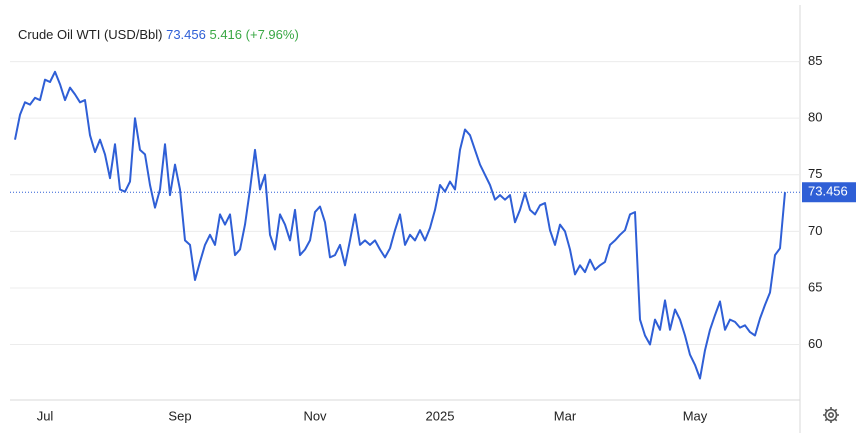 The width and height of the screenshot is (856, 438). Describe the element at coordinates (315, 415) in the screenshot. I see `x-tick-label: Nov` at that location.